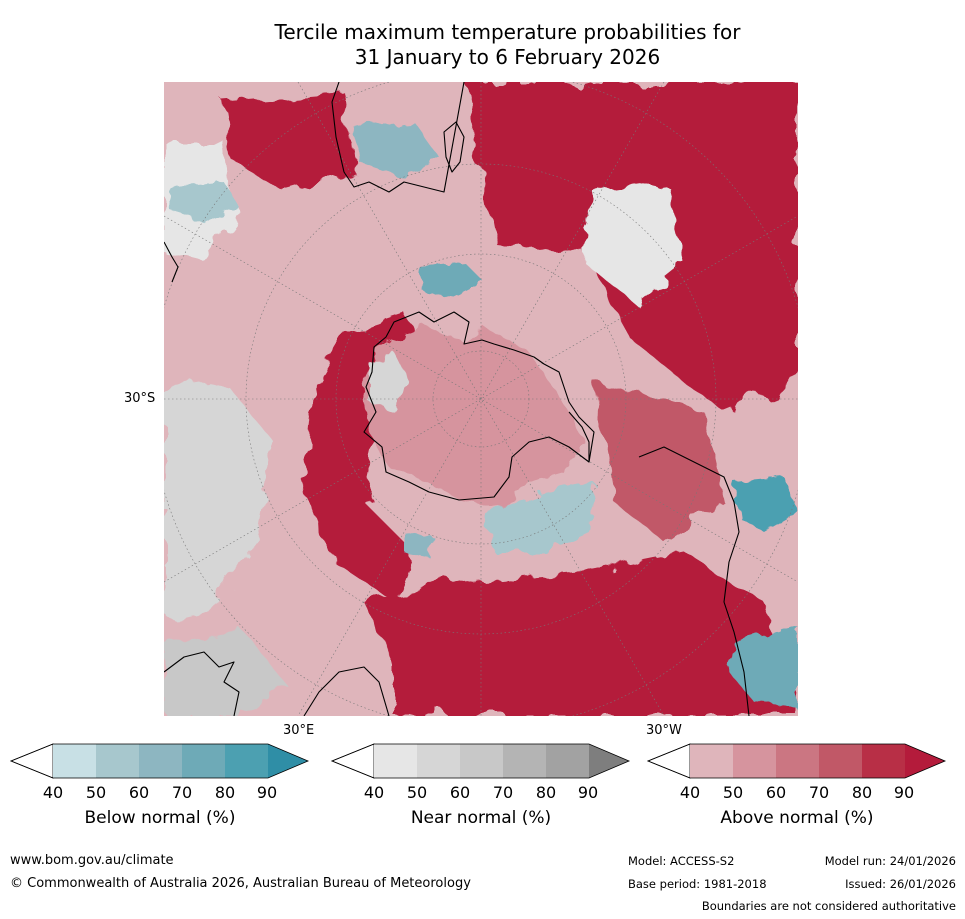 Image resolution: width=965 pixels, height=919 pixels. I want to click on near-normal-region-west, so click(219, 502).